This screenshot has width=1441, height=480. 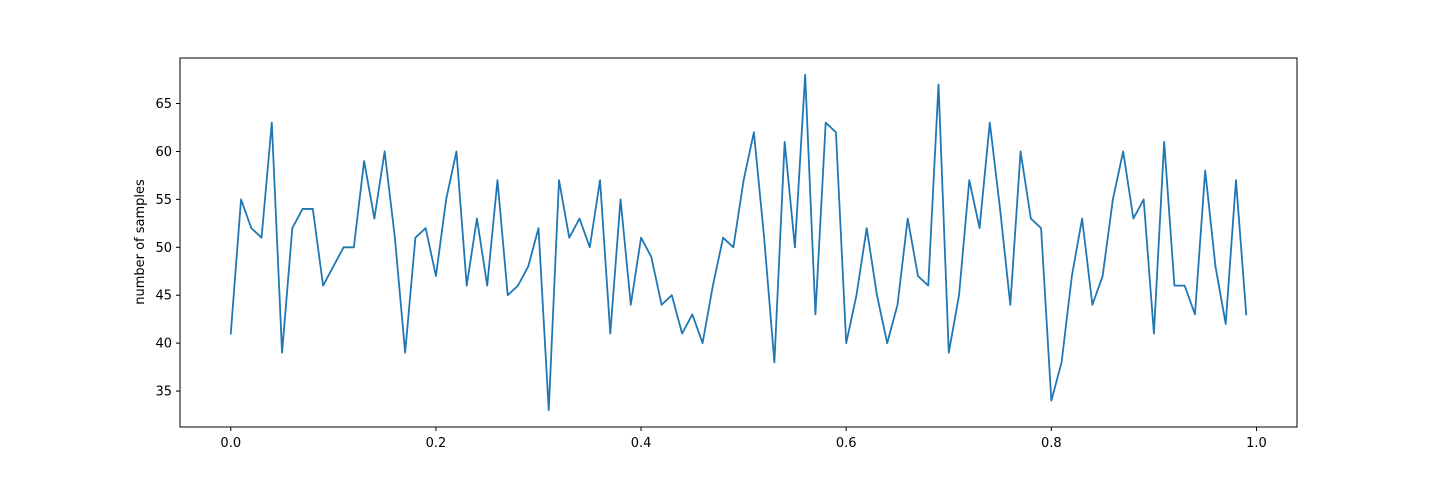 I want to click on x-tick-label: 0.6, so click(x=846, y=443).